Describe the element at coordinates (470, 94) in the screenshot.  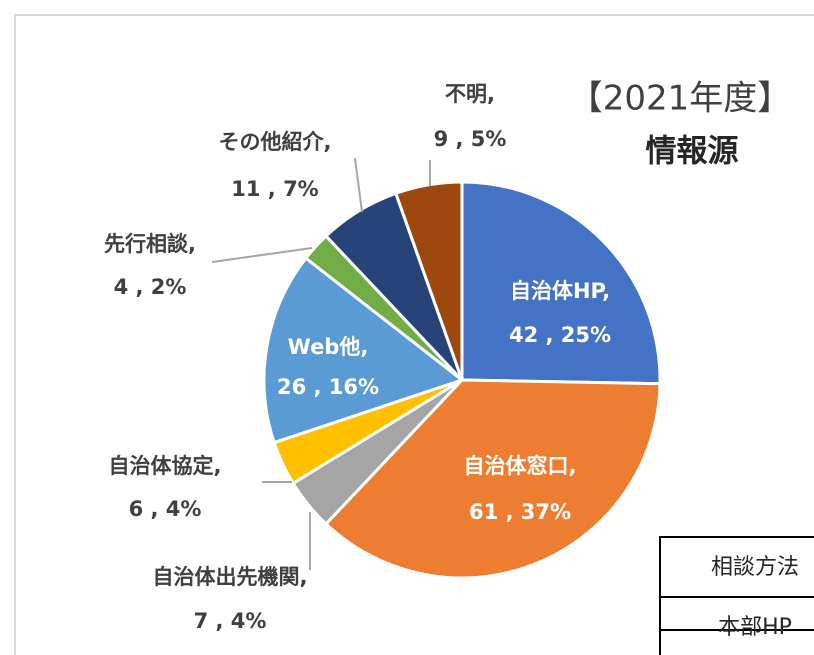
I see `category-label: 不明,` at that location.